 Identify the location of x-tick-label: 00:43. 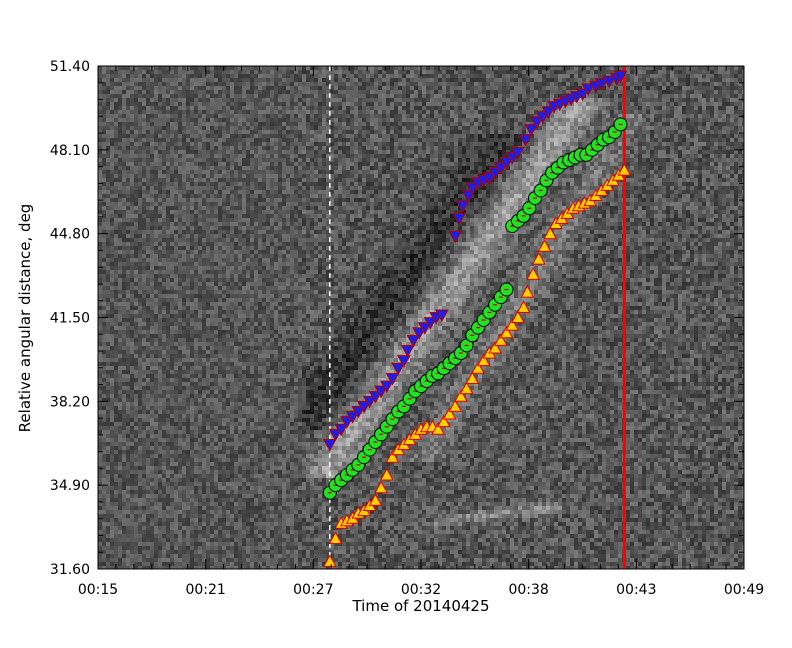
(636, 590).